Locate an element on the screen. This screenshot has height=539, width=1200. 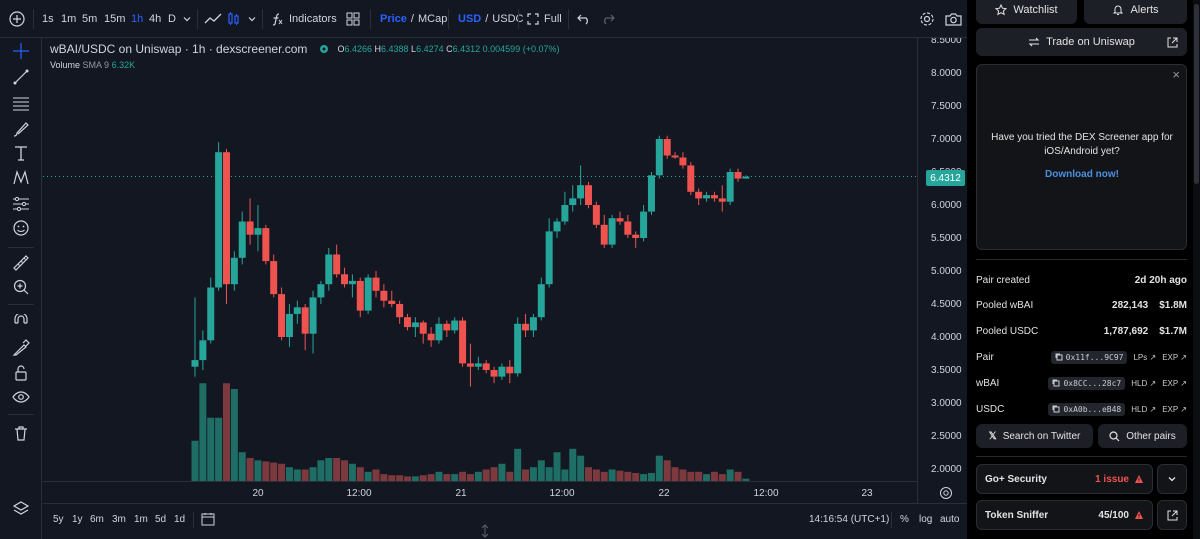
add-symbol-button is located at coordinates (17, 19).